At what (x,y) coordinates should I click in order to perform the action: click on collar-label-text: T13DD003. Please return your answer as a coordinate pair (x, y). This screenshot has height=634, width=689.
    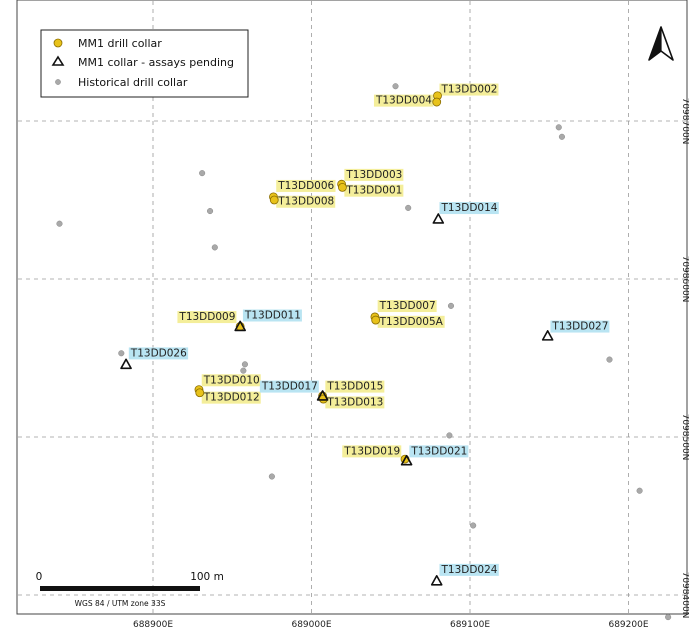
    Looking at the image, I should click on (373, 175).